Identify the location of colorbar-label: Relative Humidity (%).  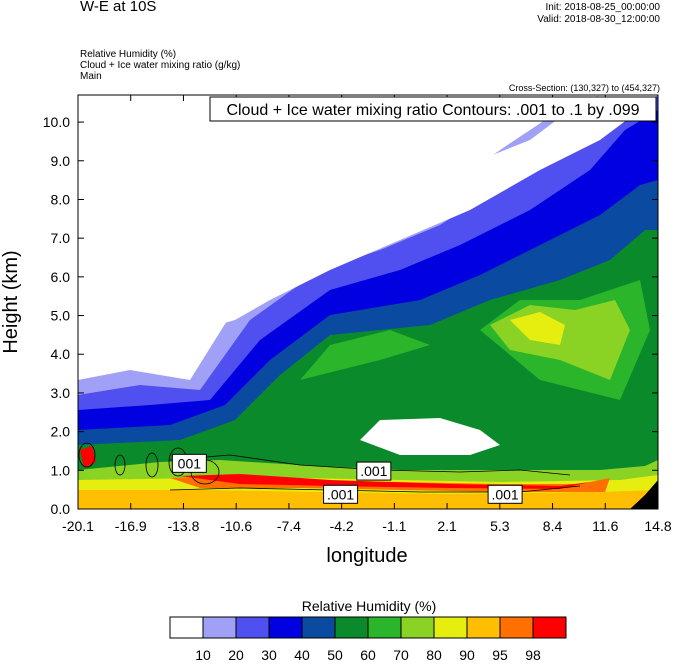
(369, 606).